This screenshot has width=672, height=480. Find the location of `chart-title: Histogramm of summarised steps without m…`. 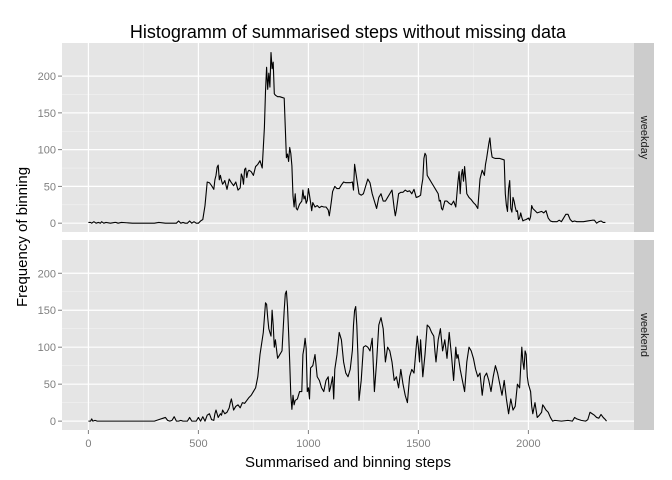

chart-title: Histogramm of summarised steps without m… is located at coordinates (348, 32).